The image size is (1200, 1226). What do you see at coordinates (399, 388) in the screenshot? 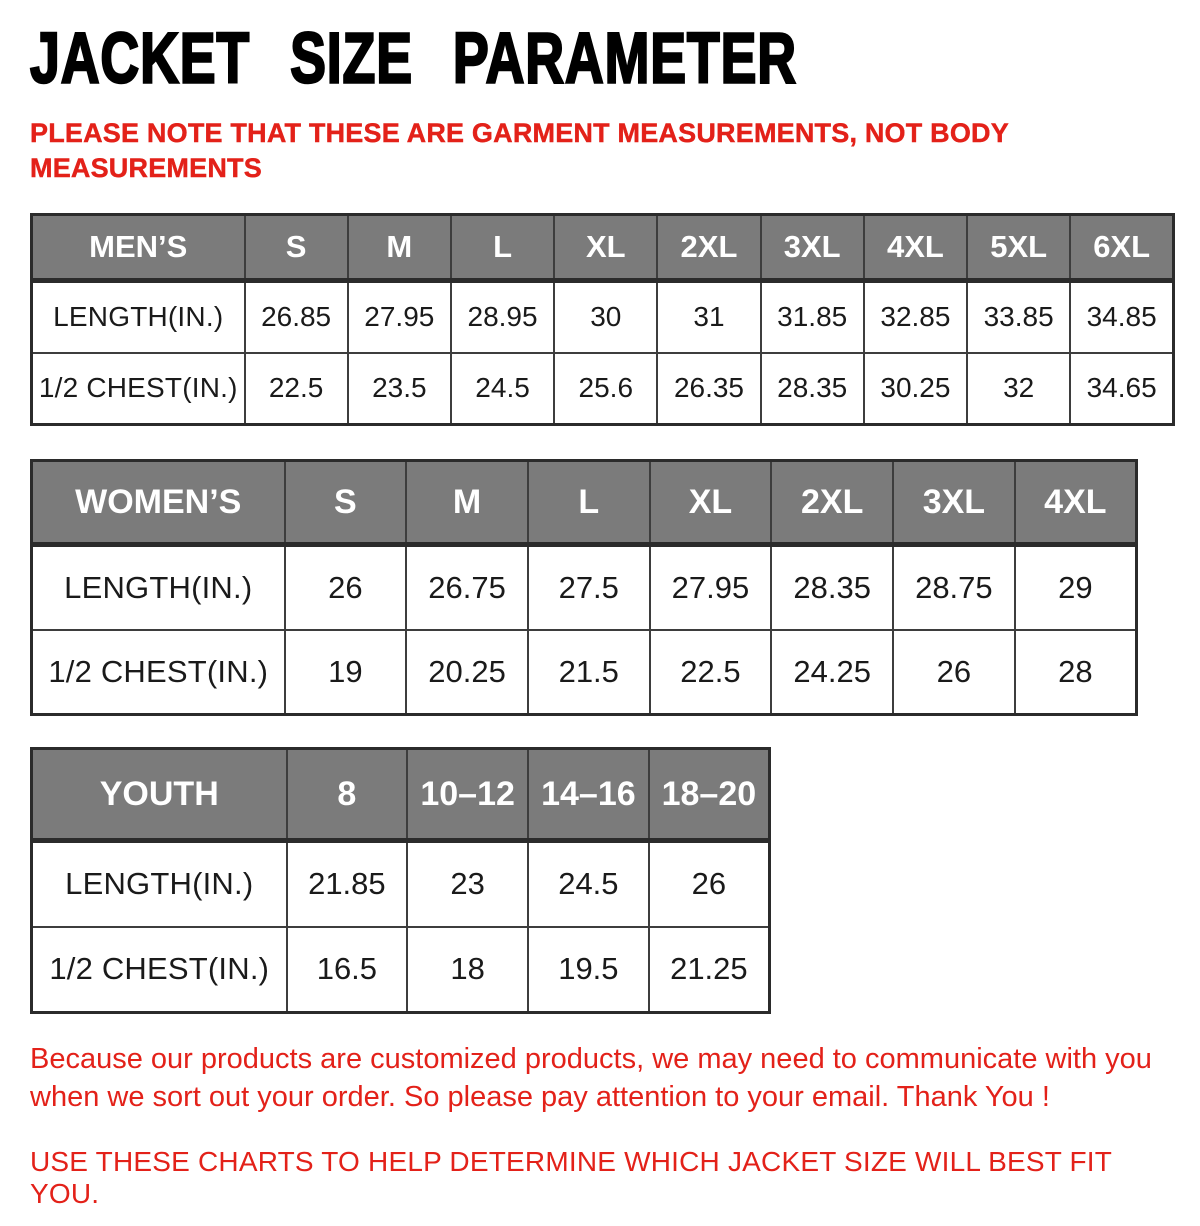
I see `value-cell: 23.5` at bounding box center [399, 388].